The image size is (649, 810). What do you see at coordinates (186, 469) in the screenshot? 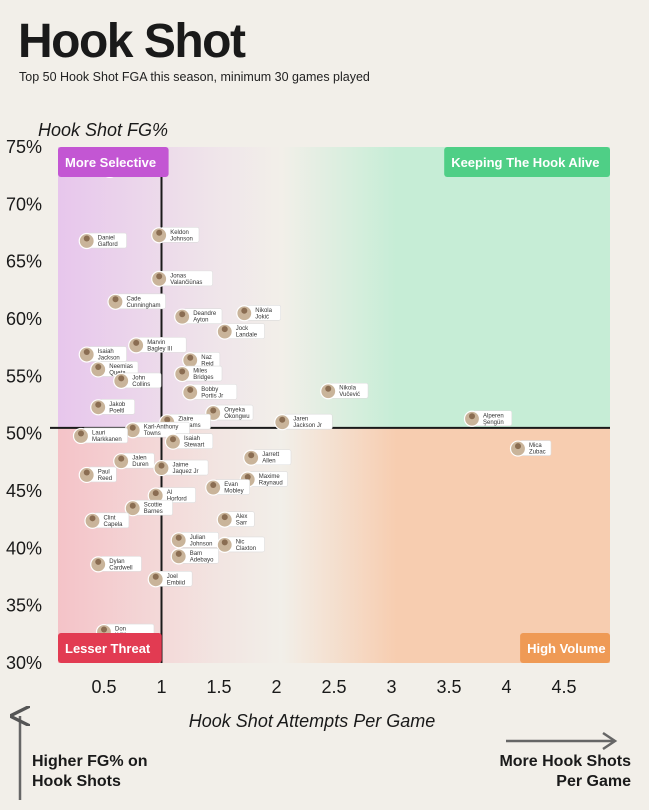
I see `point-label: Jaime Jaquez Jr` at bounding box center [186, 469].